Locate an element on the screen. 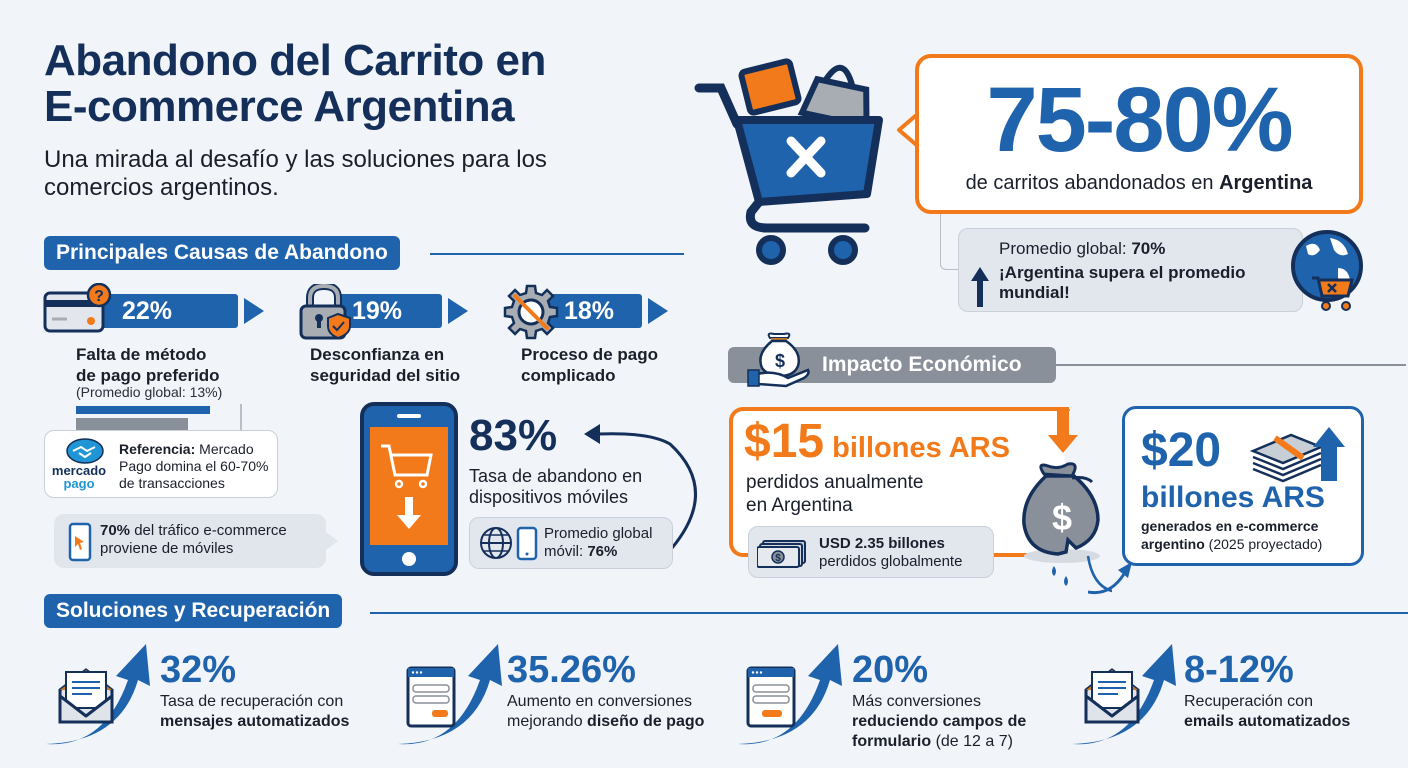 The width and height of the screenshot is (1408, 768). smartphone-cart-icon is located at coordinates (409, 489).